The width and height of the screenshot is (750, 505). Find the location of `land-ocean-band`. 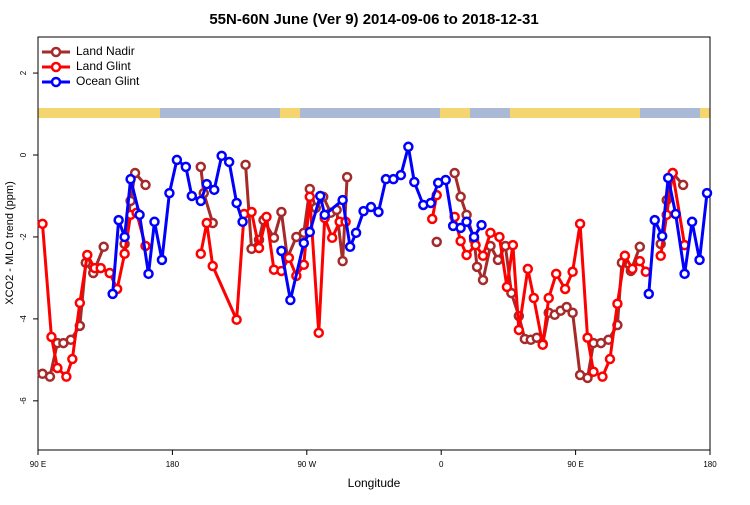

land-ocean-band is located at coordinates (374, 113).